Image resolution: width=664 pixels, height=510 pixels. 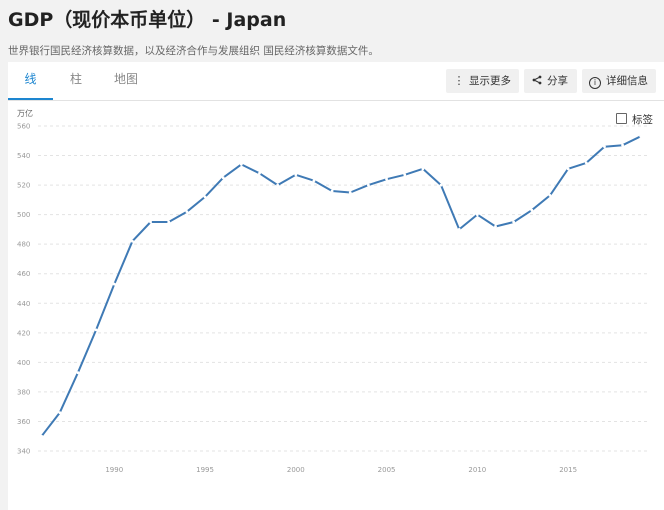 What do you see at coordinates (387, 470) in the screenshot?
I see `x-tick-label: 2005` at bounding box center [387, 470].